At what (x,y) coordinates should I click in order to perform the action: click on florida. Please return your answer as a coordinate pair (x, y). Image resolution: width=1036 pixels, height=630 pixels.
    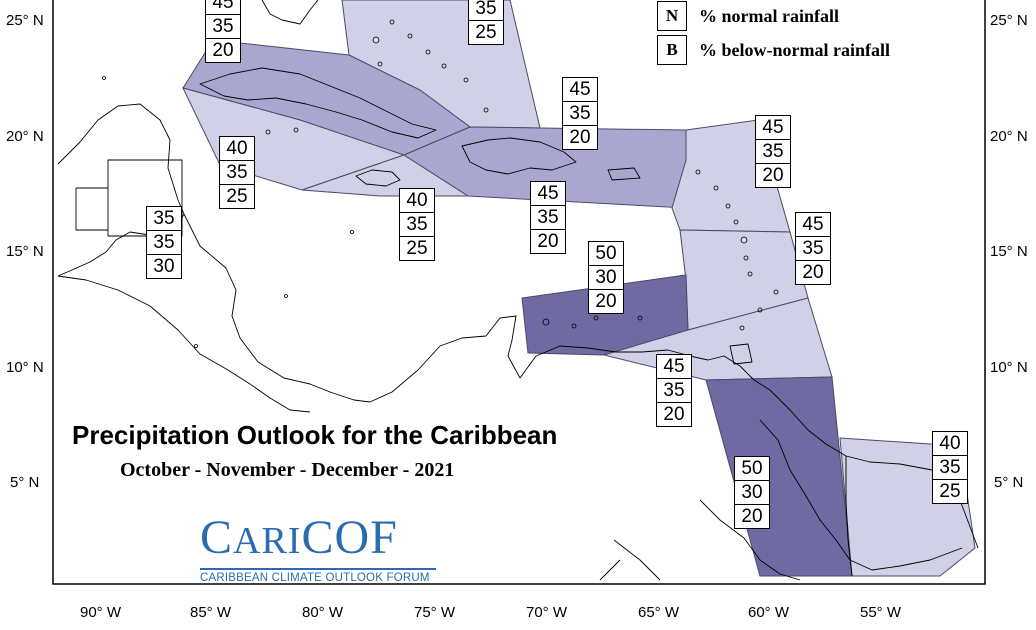
    Looking at the image, I should click on (290, 12).